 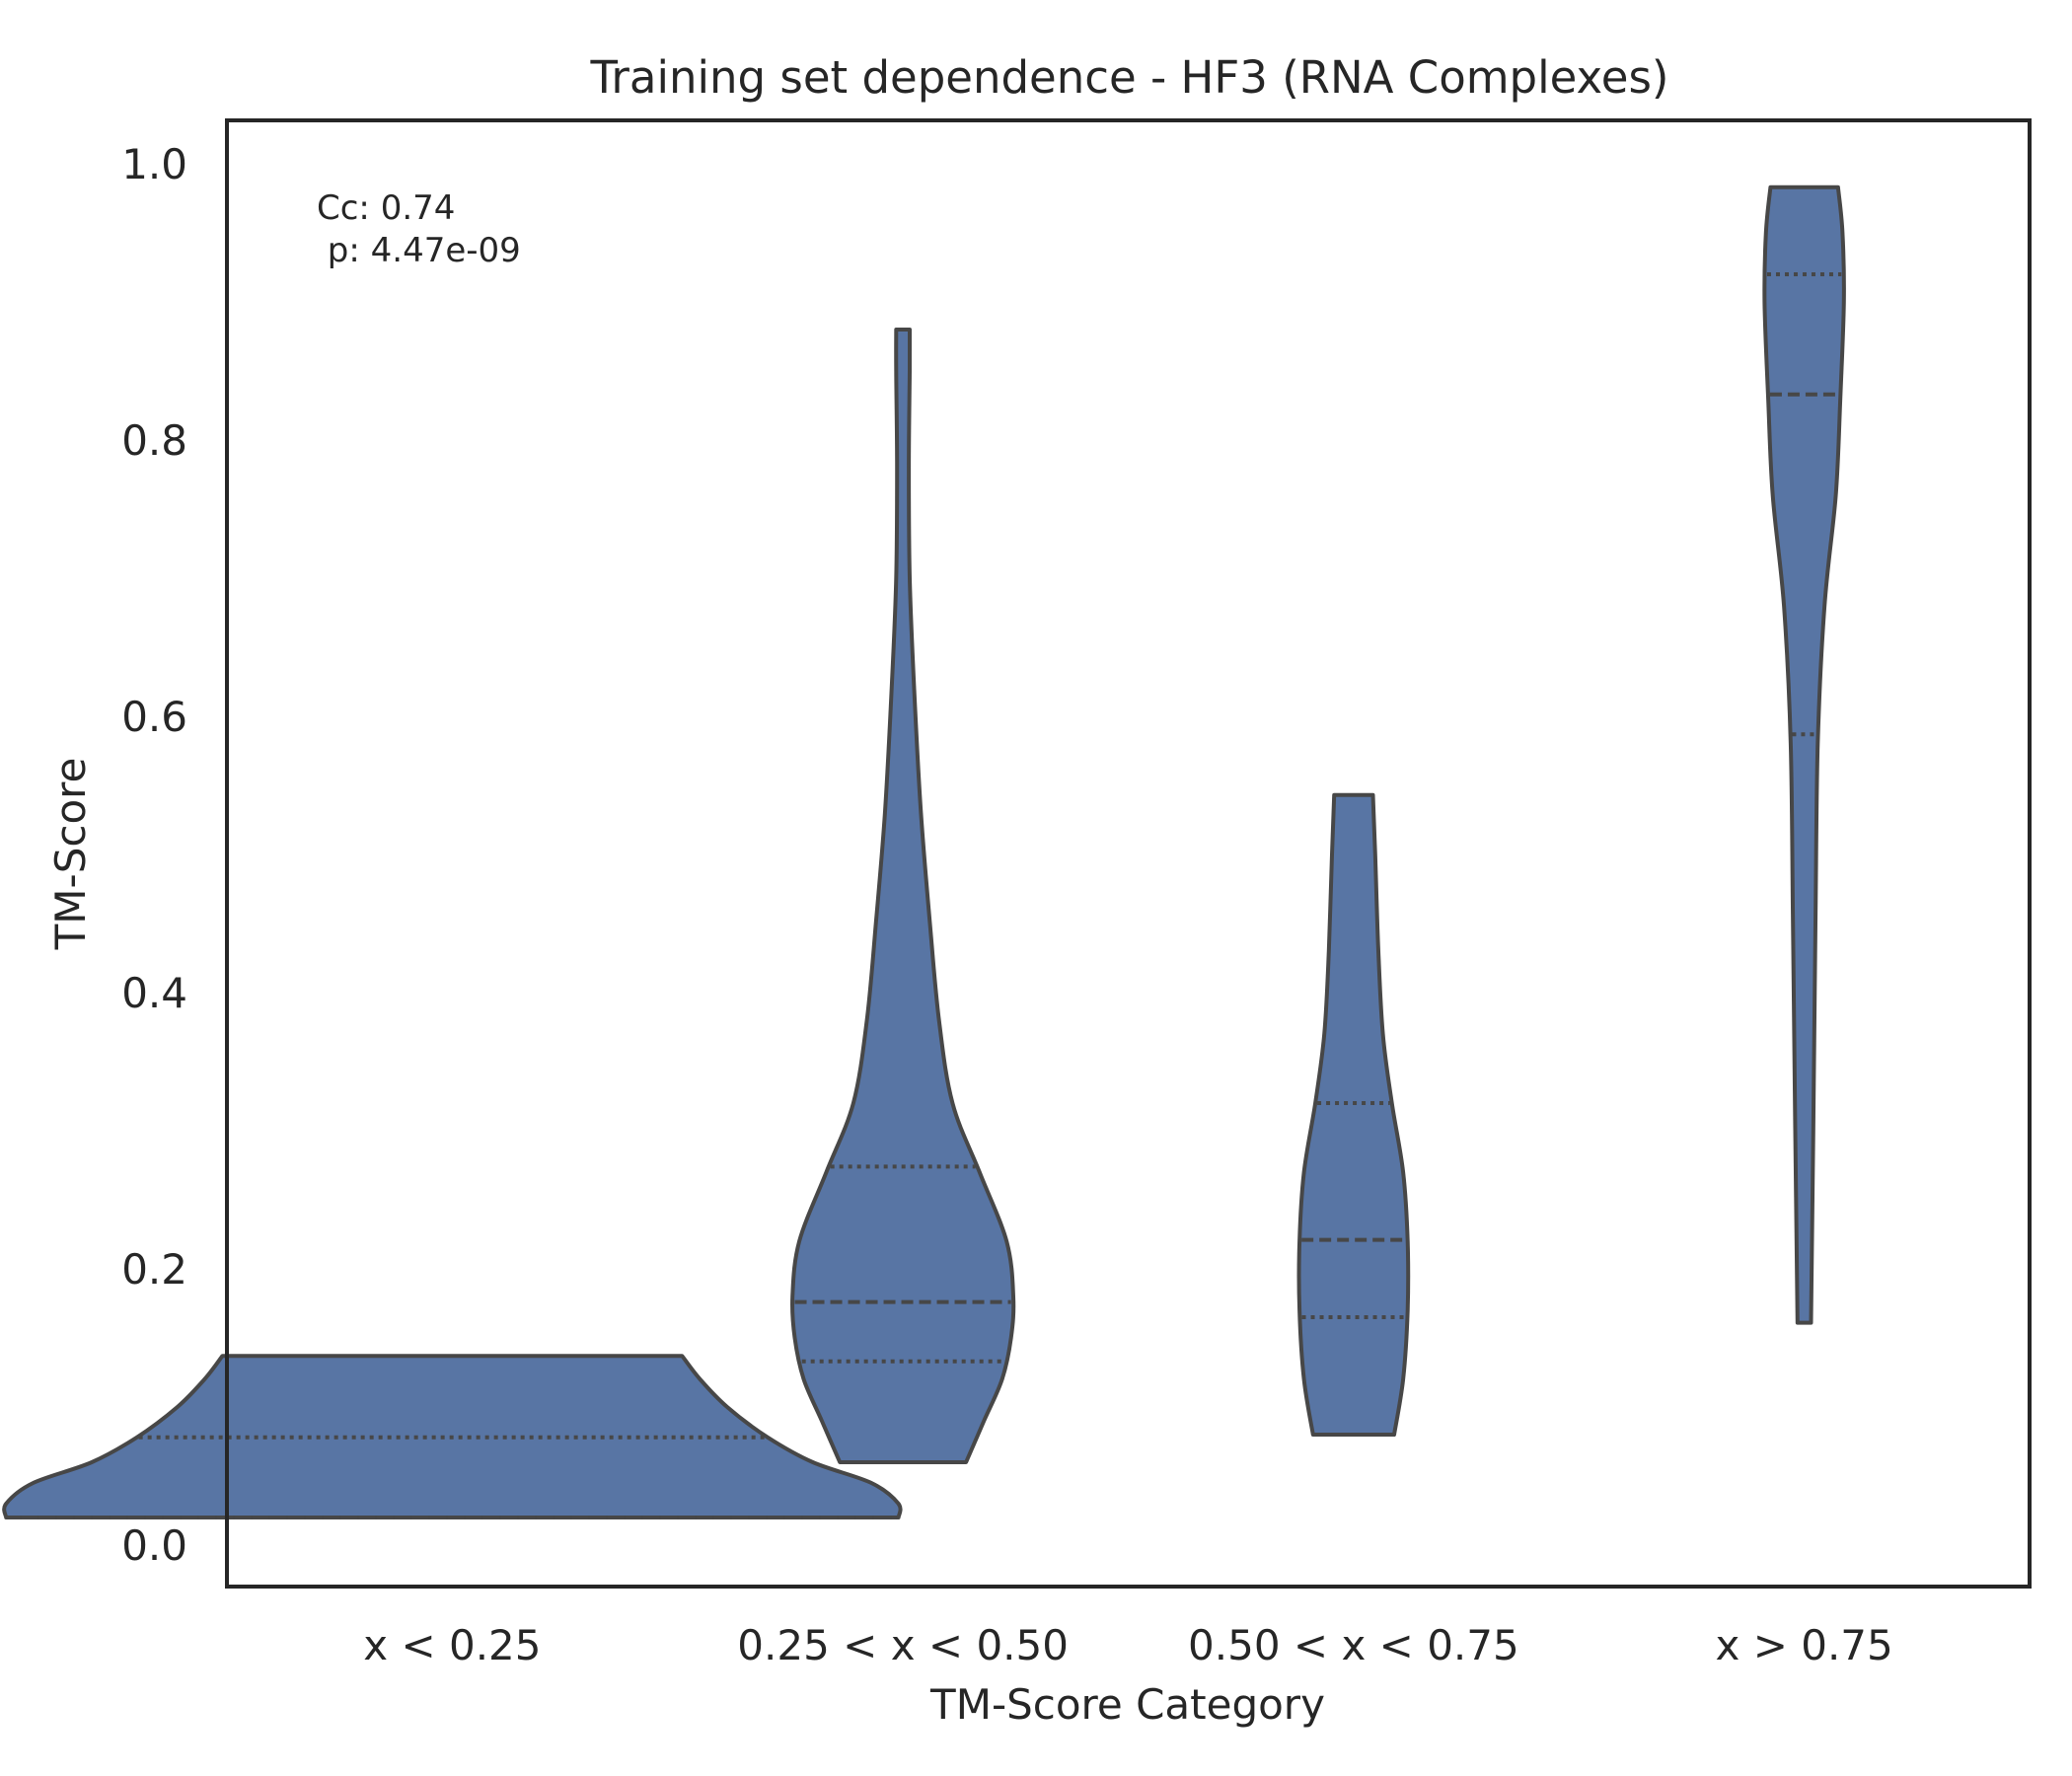 I want to click on y-tick-labels: 0.0 0.2 0.4 0.6 0.8 1.0, so click(x=154, y=855).